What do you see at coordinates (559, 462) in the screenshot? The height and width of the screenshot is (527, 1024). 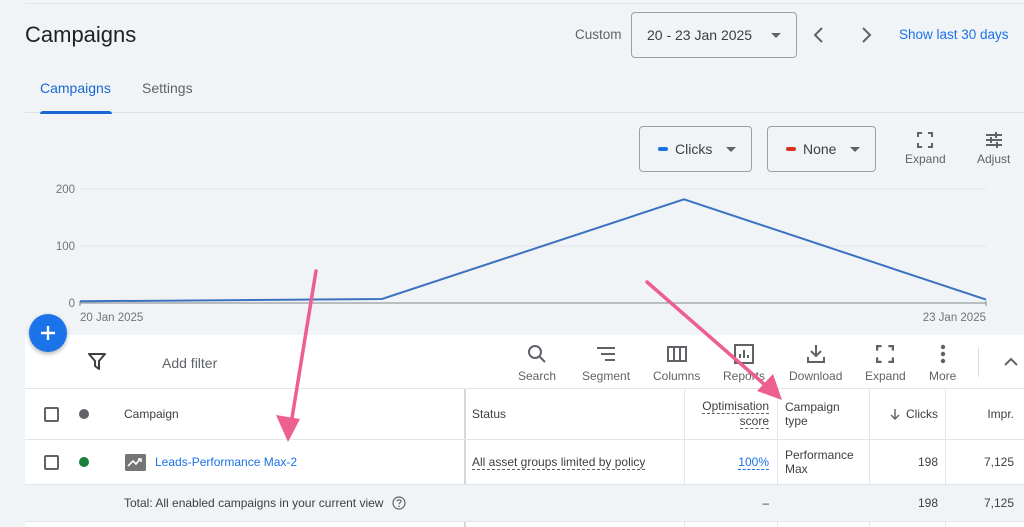 I see `campaign-status: All asset groups limited by policy` at bounding box center [559, 462].